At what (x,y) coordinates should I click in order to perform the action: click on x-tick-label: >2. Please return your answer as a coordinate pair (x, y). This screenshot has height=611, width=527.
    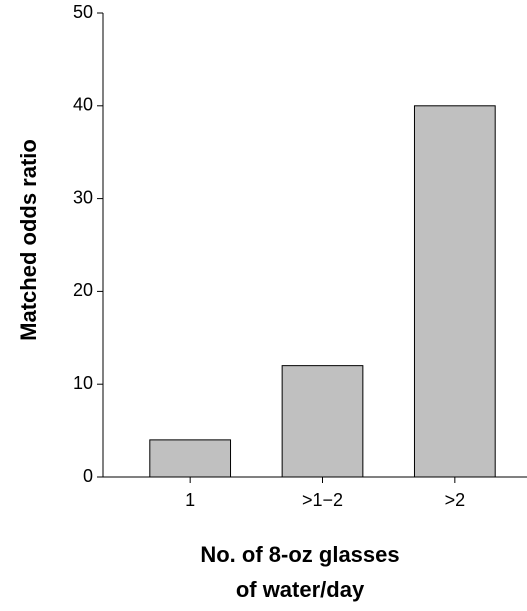
    Looking at the image, I should click on (455, 500).